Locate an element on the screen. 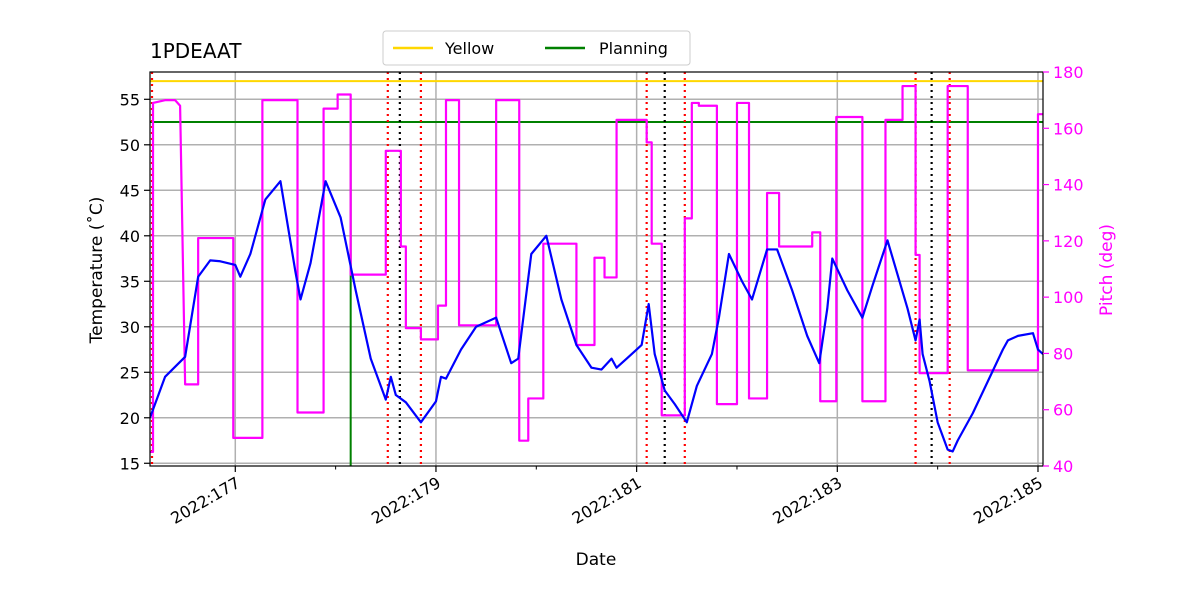 Image resolution: width=1200 pixels, height=600 pixels. y-axis-right-ticks: 40 60 80 100 120 140 160 180 is located at coordinates (1063, 269).